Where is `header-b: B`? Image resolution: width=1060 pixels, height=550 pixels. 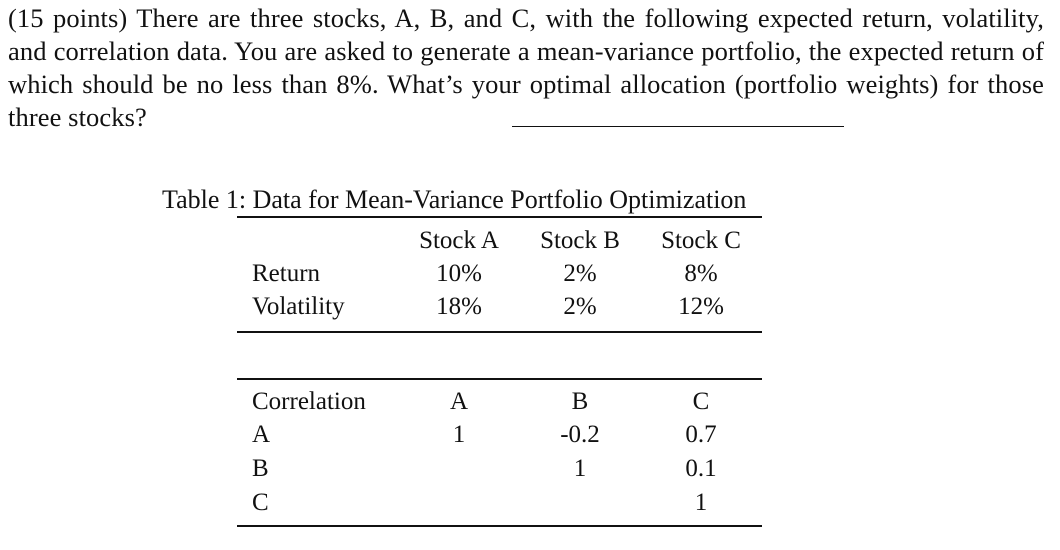 header-b: B is located at coordinates (580, 401).